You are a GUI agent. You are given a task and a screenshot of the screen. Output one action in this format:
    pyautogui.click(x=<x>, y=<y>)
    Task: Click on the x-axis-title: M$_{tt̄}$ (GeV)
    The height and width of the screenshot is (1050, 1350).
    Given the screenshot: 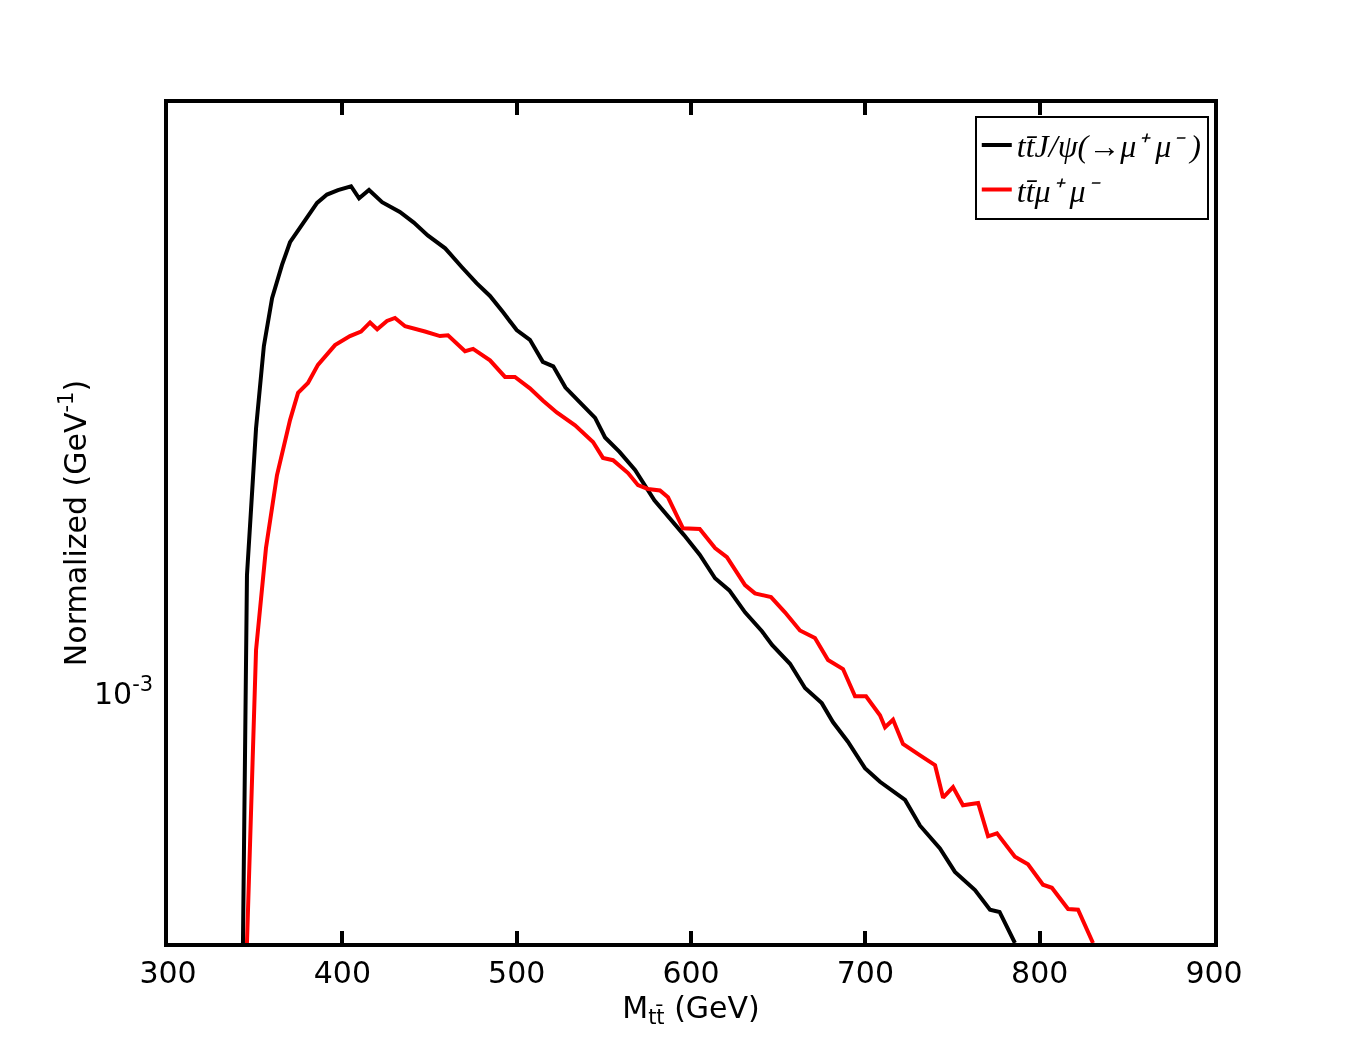 What is the action you would take?
    pyautogui.click(x=691, y=1010)
    